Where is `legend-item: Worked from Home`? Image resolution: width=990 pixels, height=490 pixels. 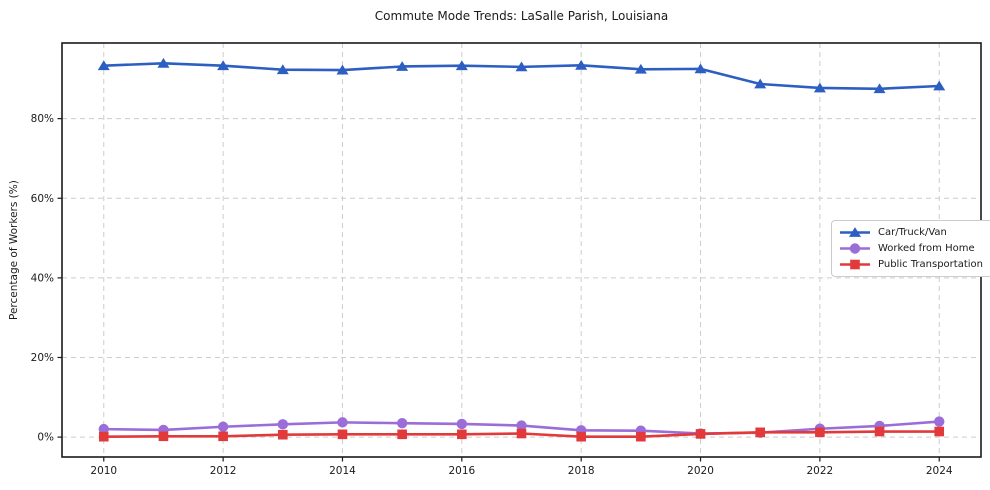
legend-item: Worked from Home is located at coordinates (911, 248).